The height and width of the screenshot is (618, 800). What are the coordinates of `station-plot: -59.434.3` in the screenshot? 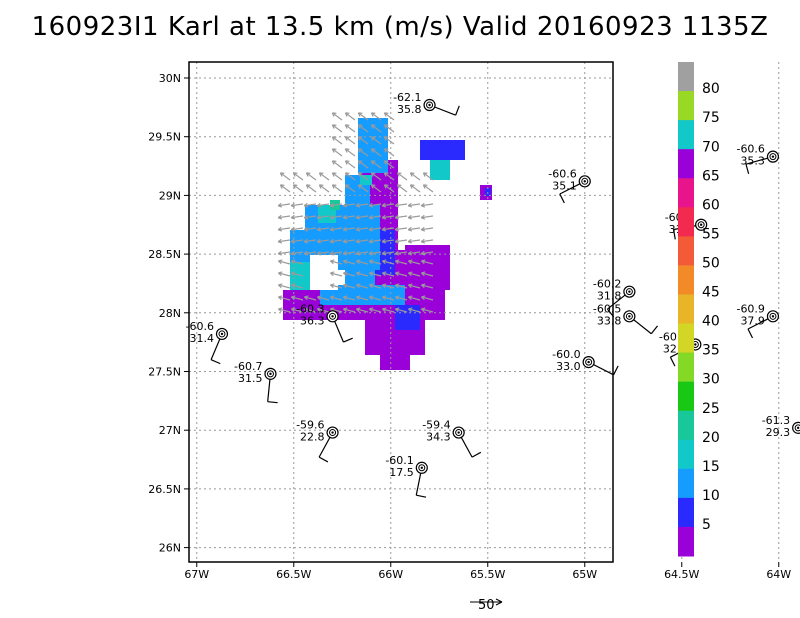 It's located at (452, 438).